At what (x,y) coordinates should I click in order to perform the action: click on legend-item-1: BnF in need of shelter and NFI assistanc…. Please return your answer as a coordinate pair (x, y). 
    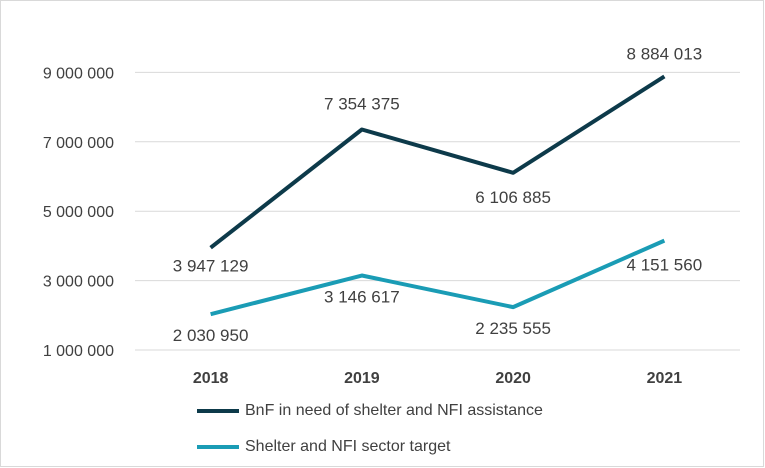
    Looking at the image, I should click on (370, 411).